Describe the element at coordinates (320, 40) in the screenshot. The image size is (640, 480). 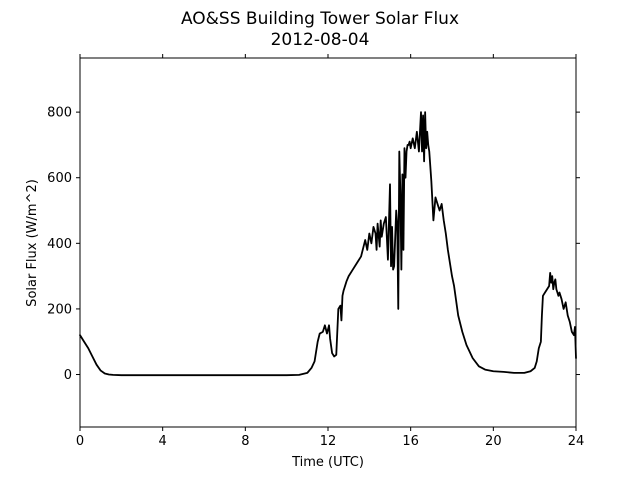
I see `chart-subtitle: 2012-08-04` at that location.